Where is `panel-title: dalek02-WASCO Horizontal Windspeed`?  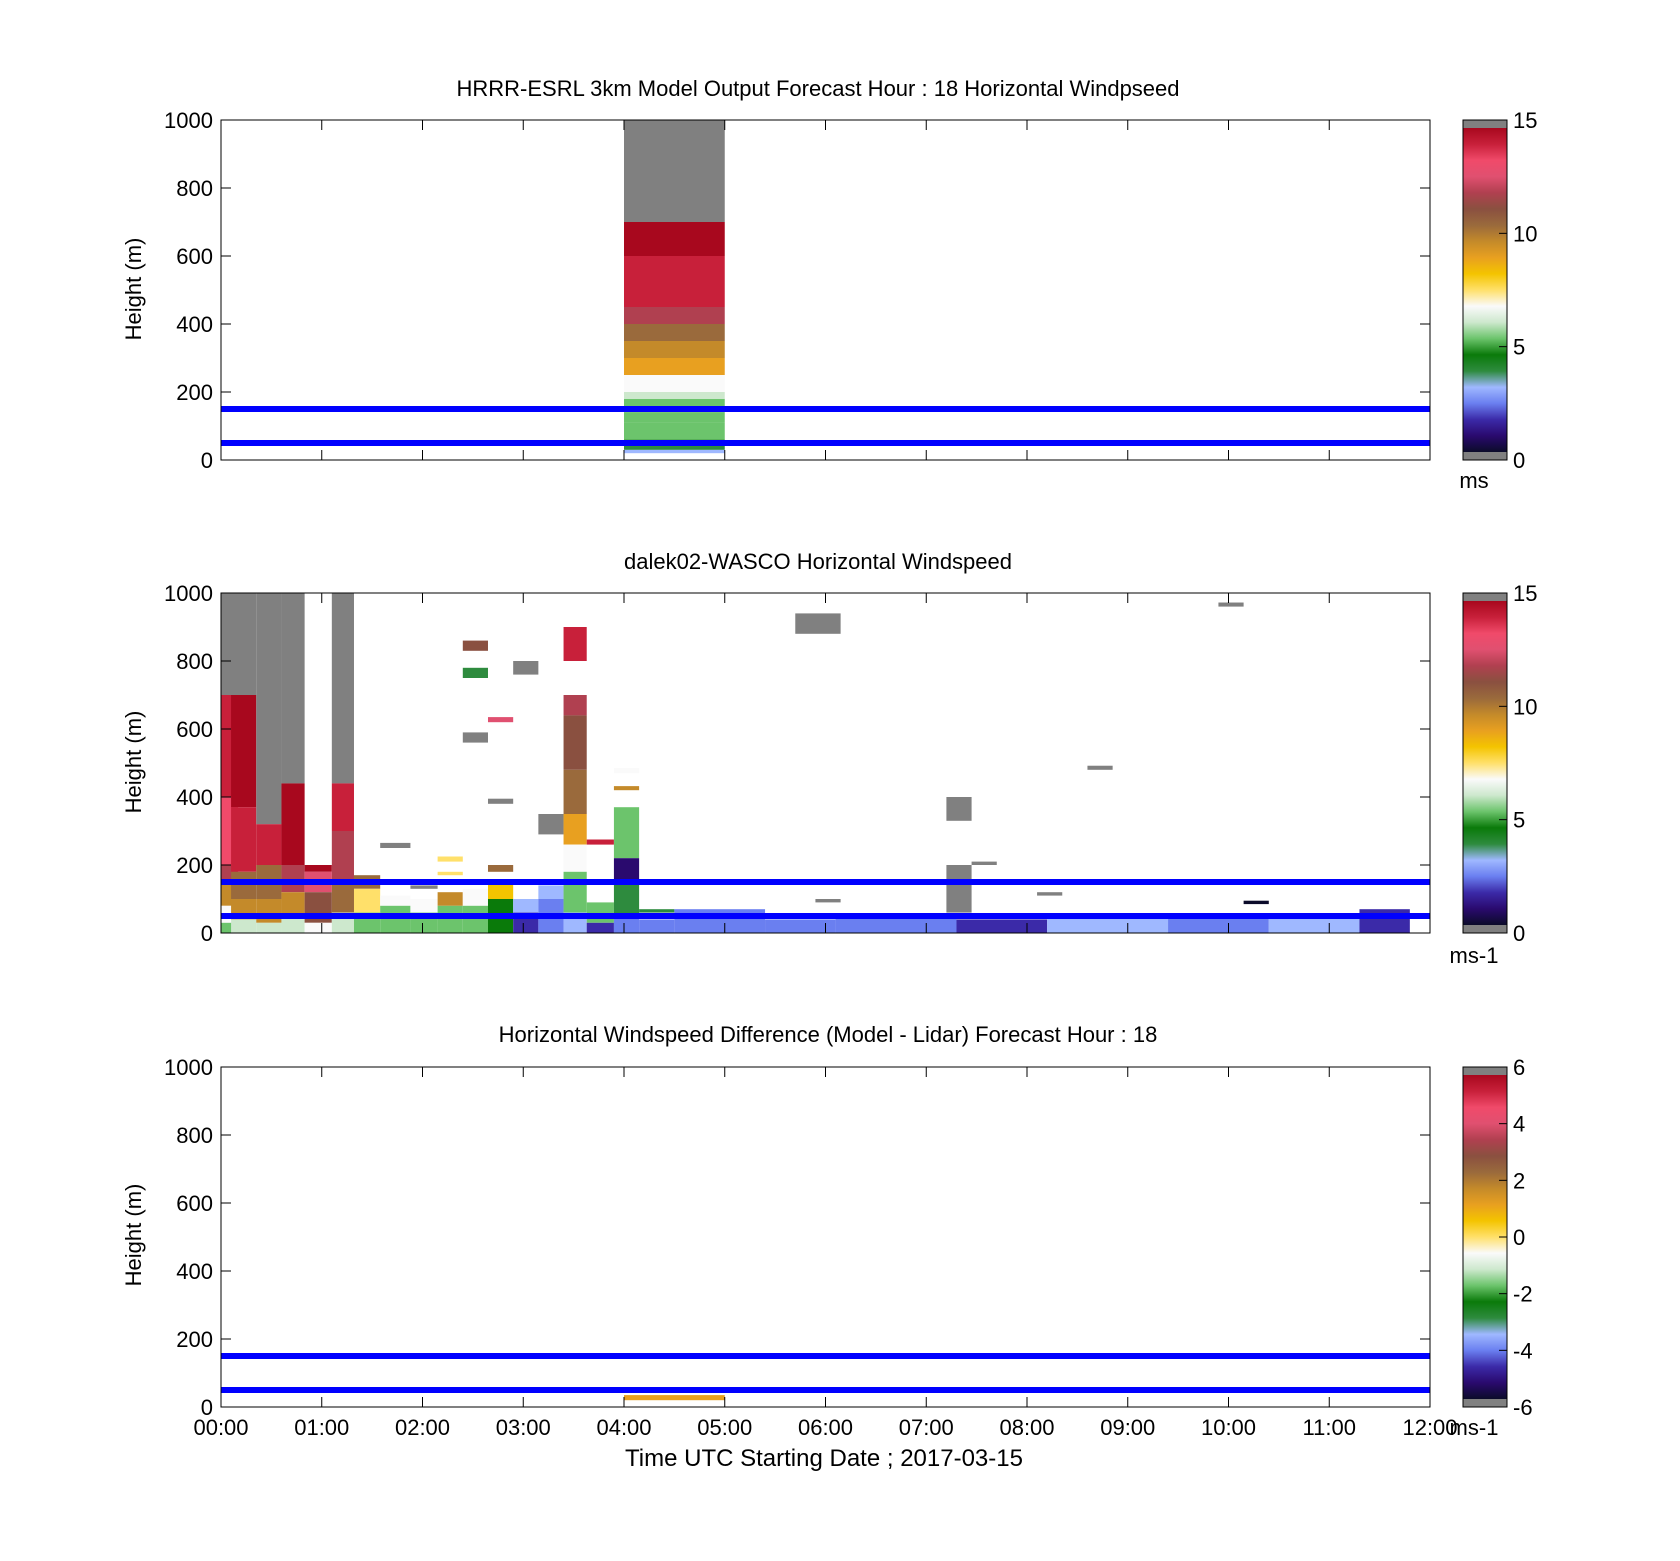 panel-title: dalek02-WASCO Horizontal Windspeed is located at coordinates (818, 561).